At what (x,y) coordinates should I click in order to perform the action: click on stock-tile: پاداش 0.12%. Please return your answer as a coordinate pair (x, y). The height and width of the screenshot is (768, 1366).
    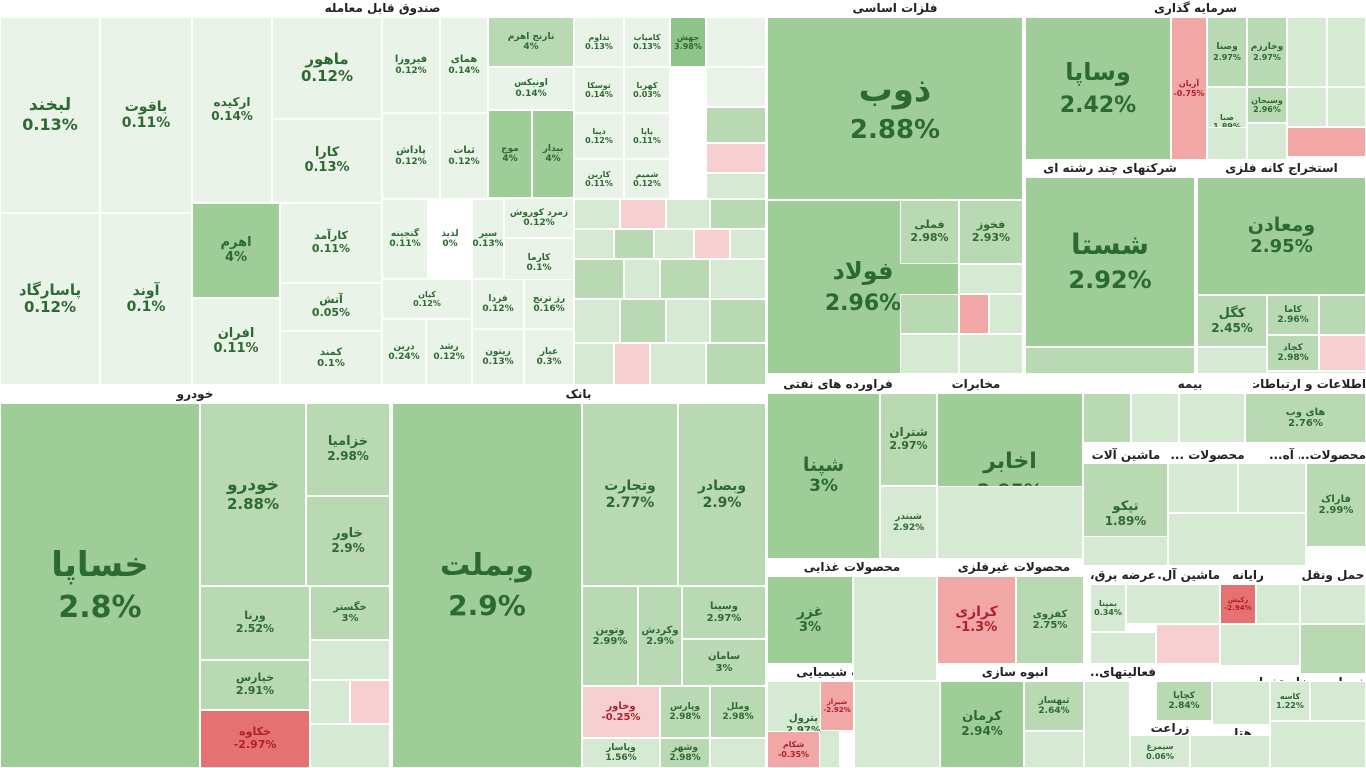
    Looking at the image, I should click on (411, 156).